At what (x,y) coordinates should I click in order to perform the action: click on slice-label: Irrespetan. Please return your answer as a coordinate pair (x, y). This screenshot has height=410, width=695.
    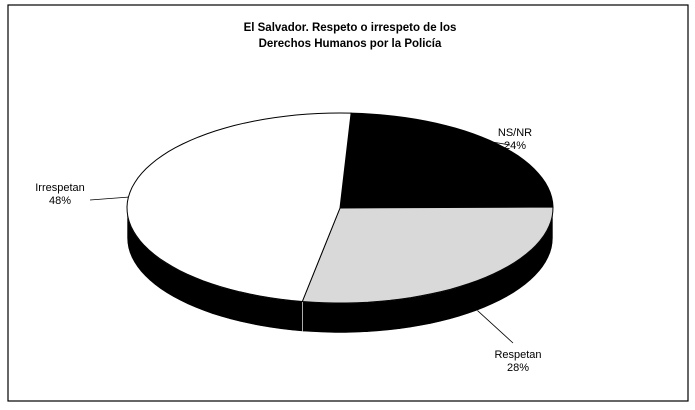
    Looking at the image, I should click on (60, 188).